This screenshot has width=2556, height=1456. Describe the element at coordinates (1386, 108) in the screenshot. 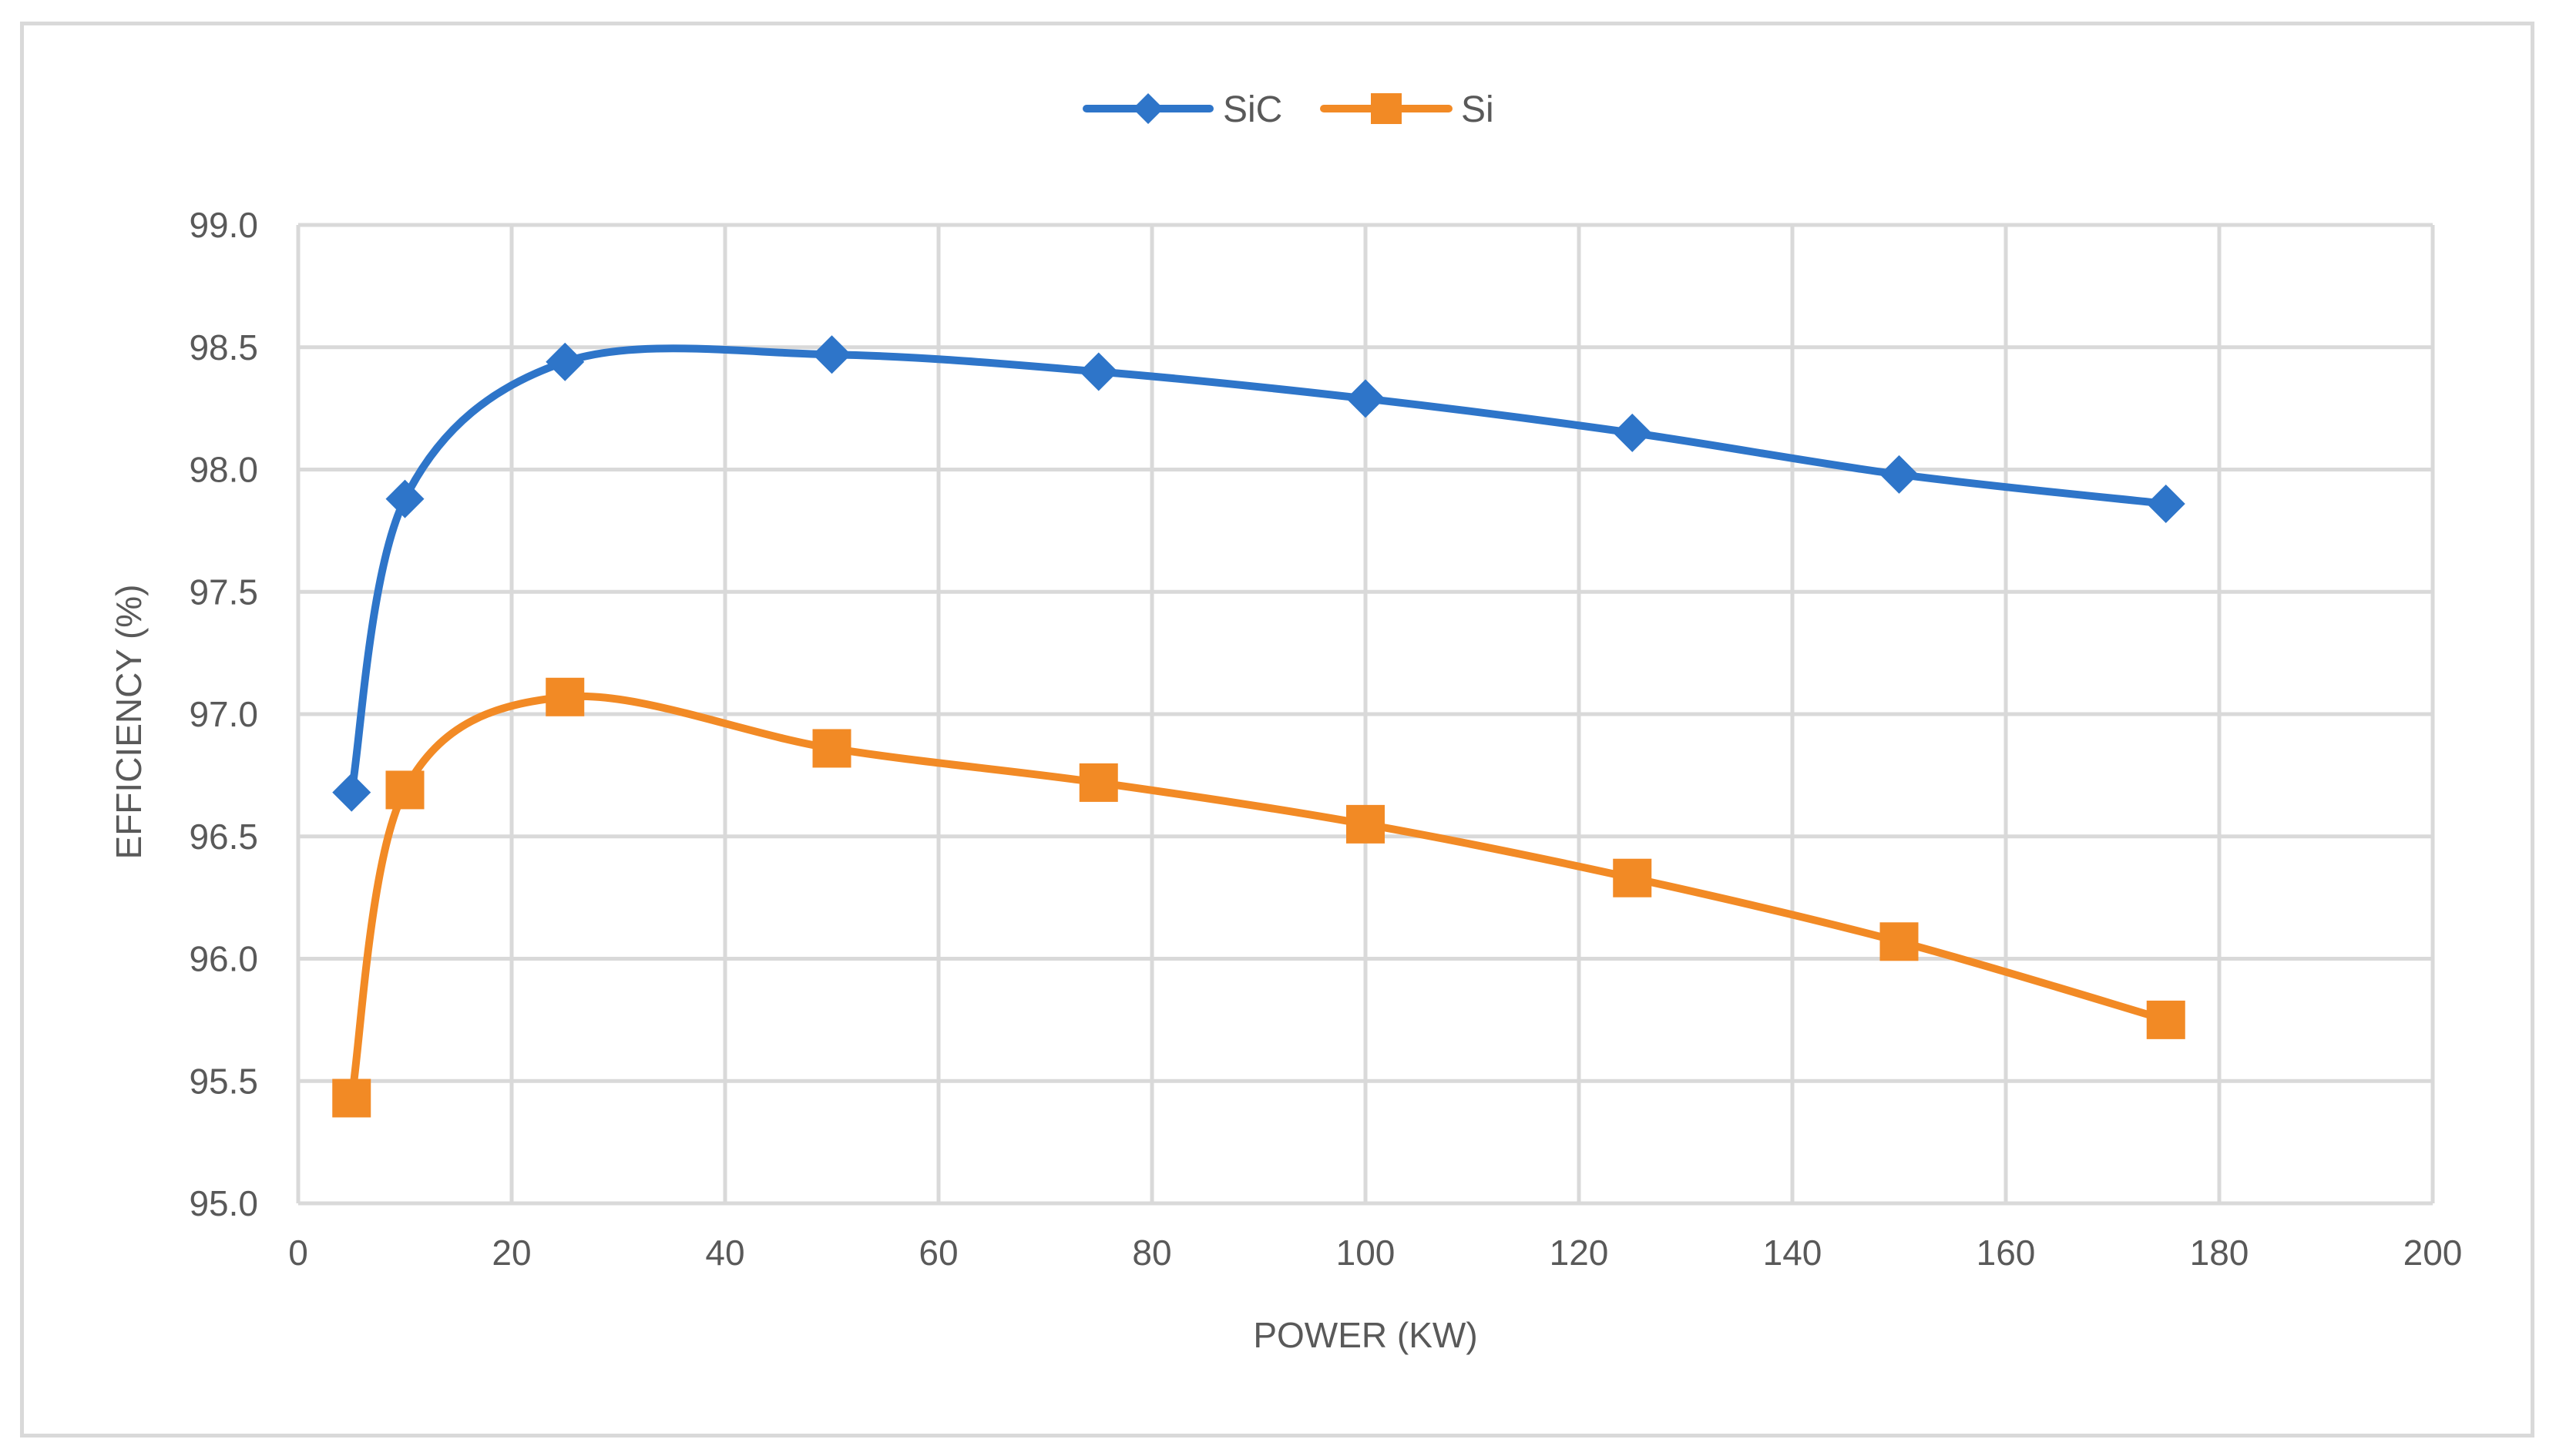

I see `legend-marker-si` at that location.